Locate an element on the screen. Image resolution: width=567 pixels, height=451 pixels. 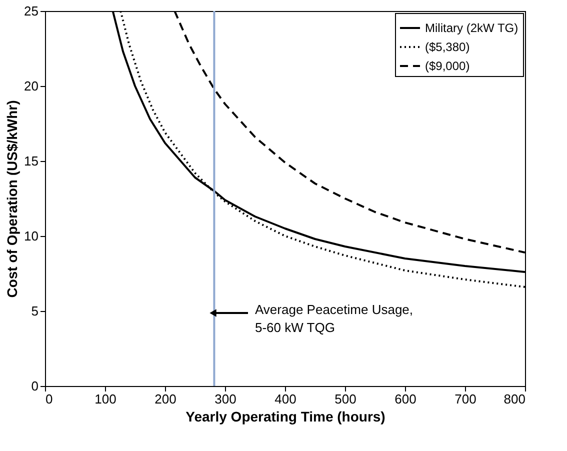
y-tick-label: 20 is located at coordinates (31, 86).